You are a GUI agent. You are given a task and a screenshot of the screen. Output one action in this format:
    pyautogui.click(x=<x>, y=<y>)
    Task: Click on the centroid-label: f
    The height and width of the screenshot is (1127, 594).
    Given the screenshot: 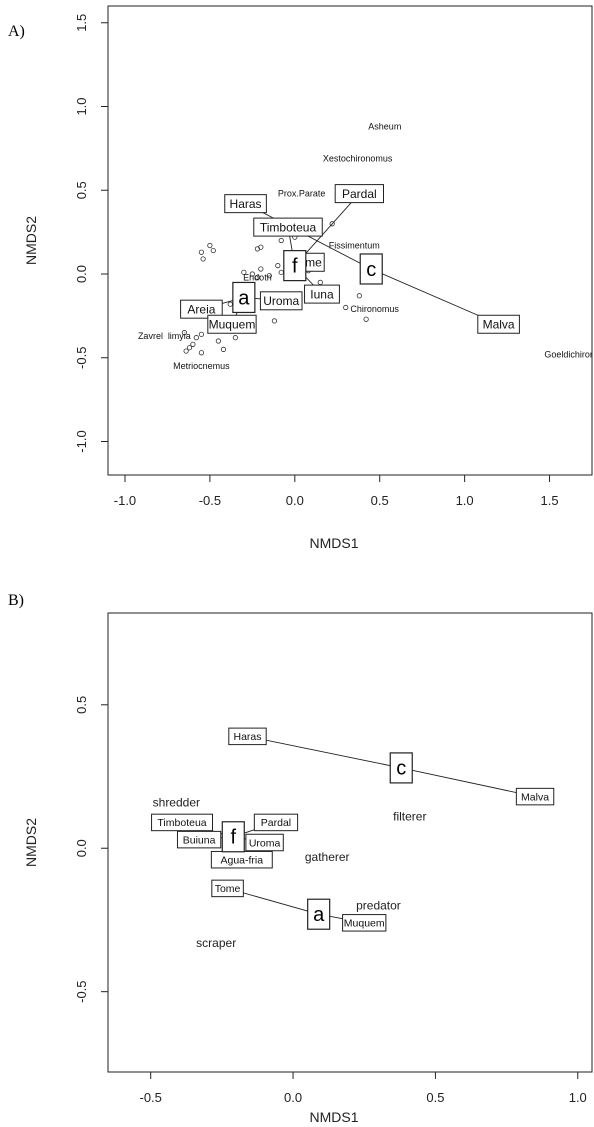 What is the action you would take?
    pyautogui.click(x=233, y=838)
    